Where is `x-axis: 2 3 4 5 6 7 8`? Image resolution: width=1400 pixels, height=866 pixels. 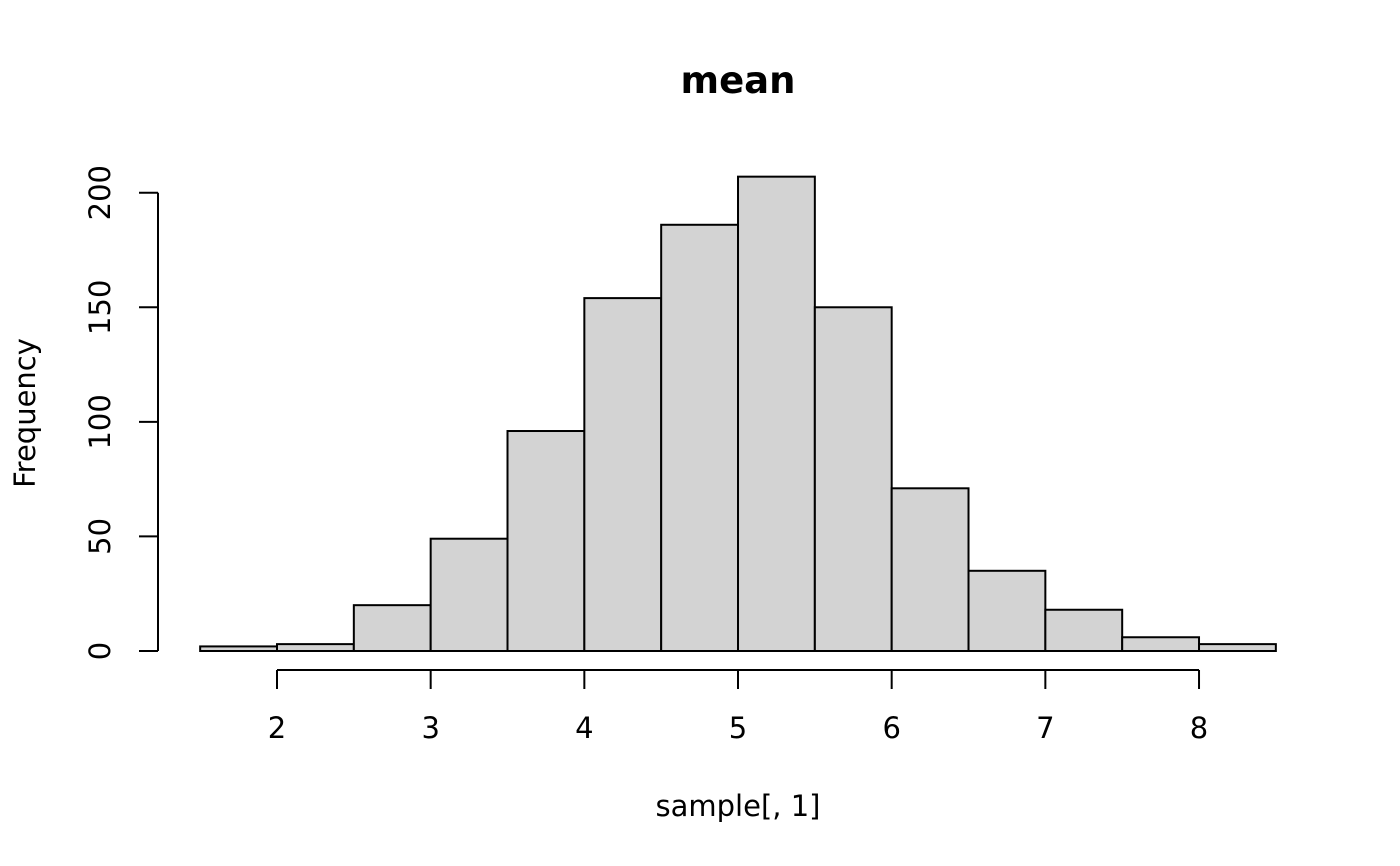
x-axis: 2 3 4 5 6 7 8 is located at coordinates (738, 707).